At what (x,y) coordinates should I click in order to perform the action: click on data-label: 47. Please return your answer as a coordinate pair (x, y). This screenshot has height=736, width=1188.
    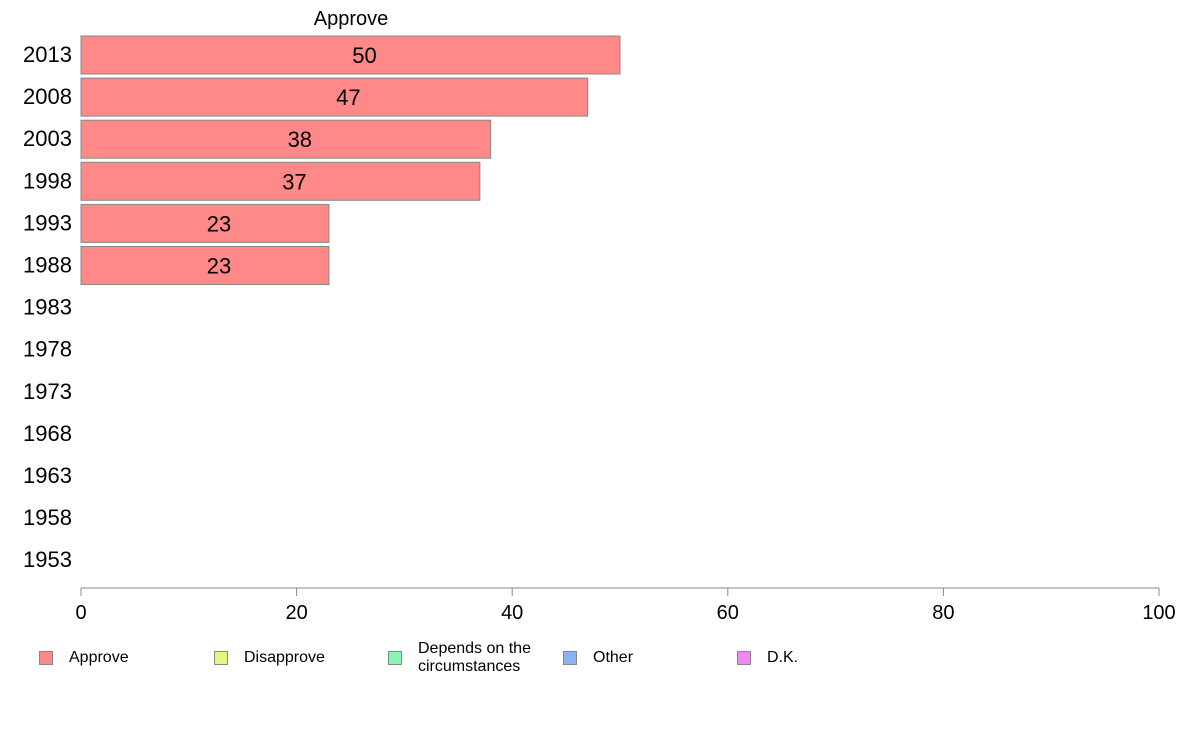
    Looking at the image, I should click on (348, 97).